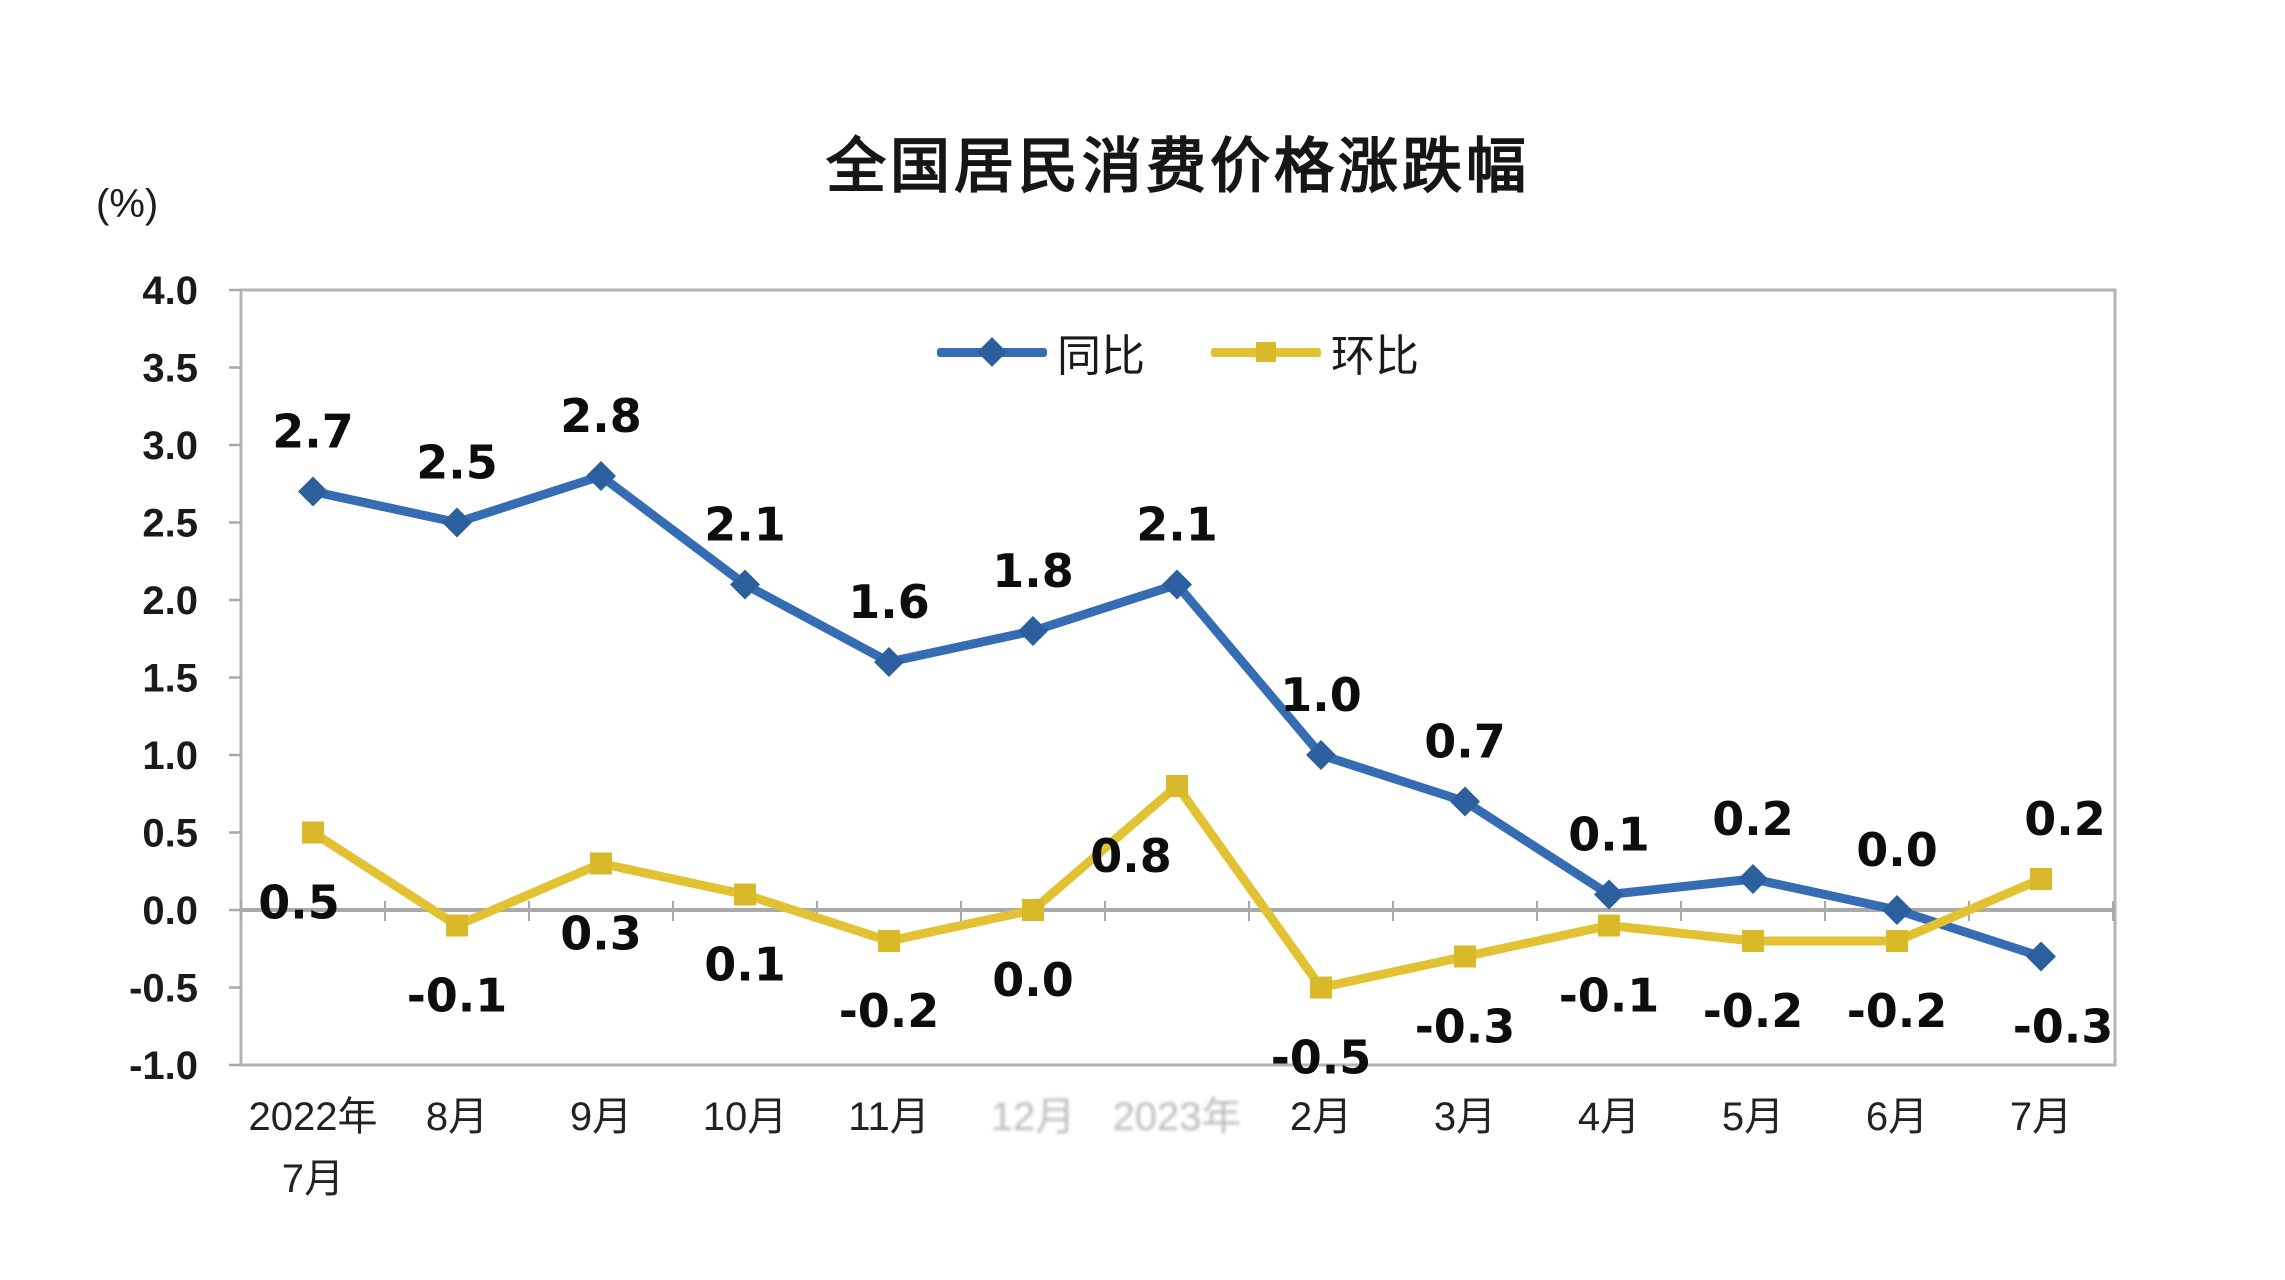 Image resolution: width=2285 pixels, height=1280 pixels. I want to click on mom-line-swatch, so click(1266, 352).